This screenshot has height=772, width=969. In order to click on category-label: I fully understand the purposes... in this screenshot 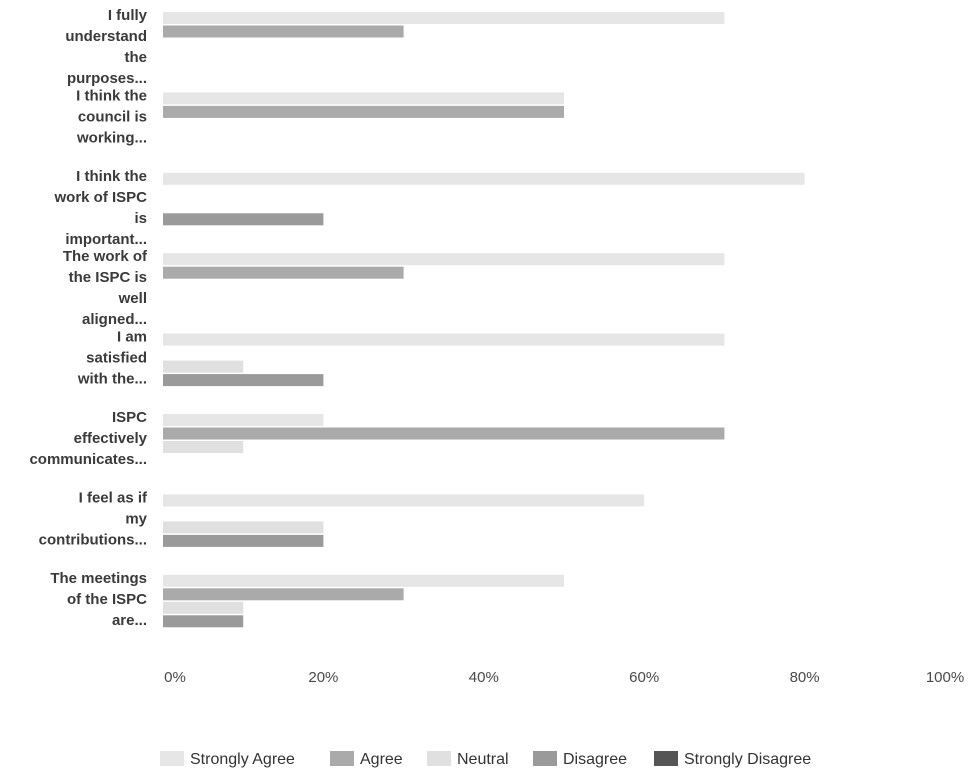, I will do `click(106, 47)`.